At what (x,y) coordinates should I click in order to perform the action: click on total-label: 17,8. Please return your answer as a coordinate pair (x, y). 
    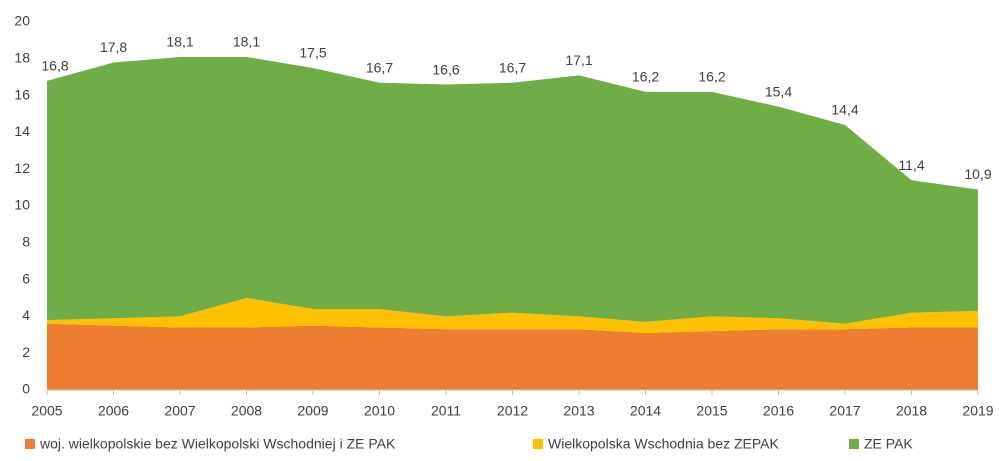
    Looking at the image, I should click on (113, 47).